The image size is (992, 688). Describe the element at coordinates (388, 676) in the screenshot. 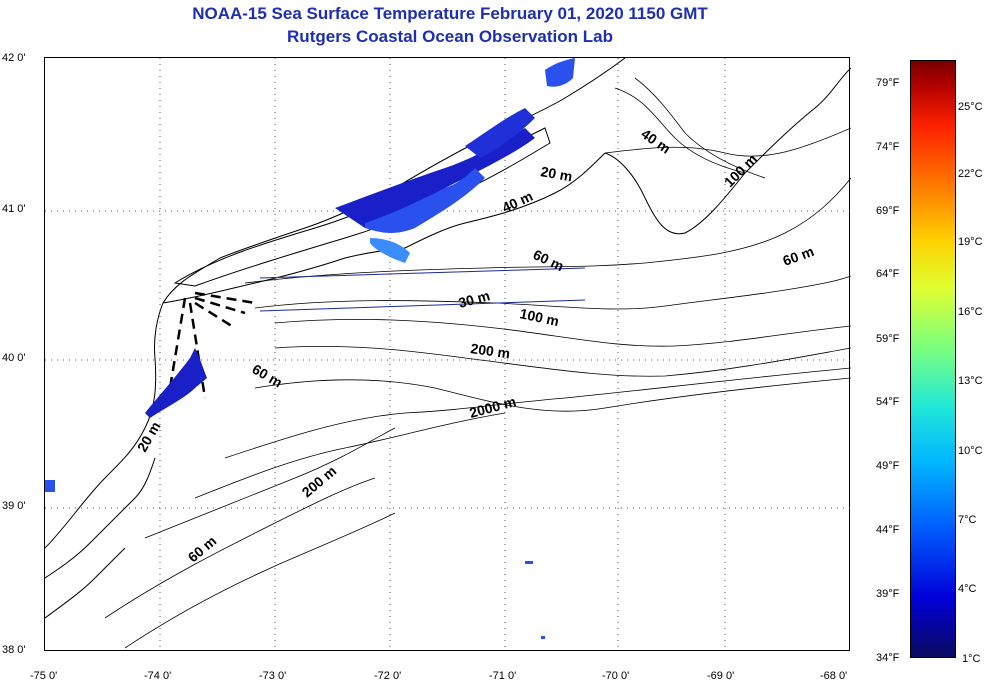

I see `lon-label-72: -72 0'` at that location.